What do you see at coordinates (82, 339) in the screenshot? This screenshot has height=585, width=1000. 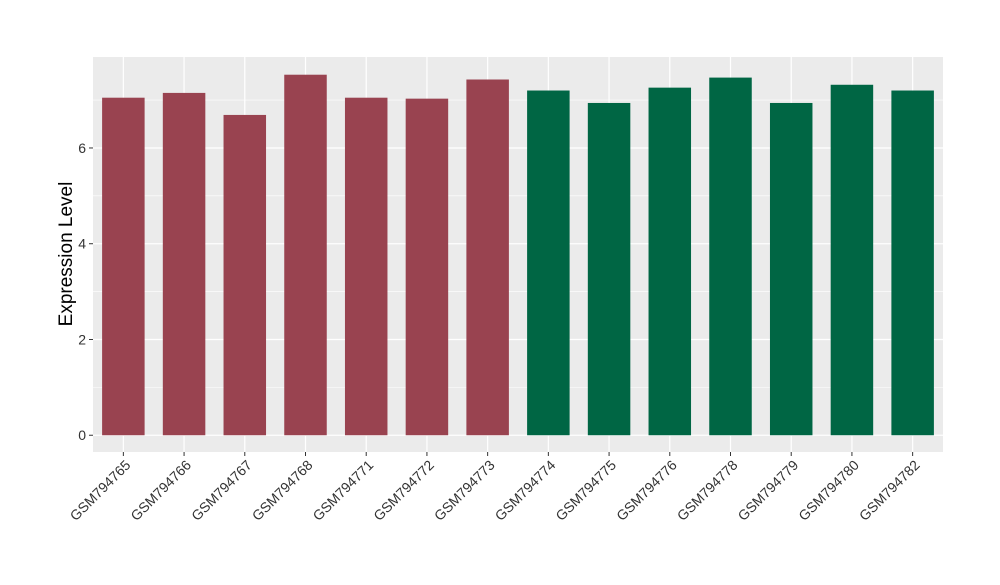 I see `y-tick-label: 2` at bounding box center [82, 339].